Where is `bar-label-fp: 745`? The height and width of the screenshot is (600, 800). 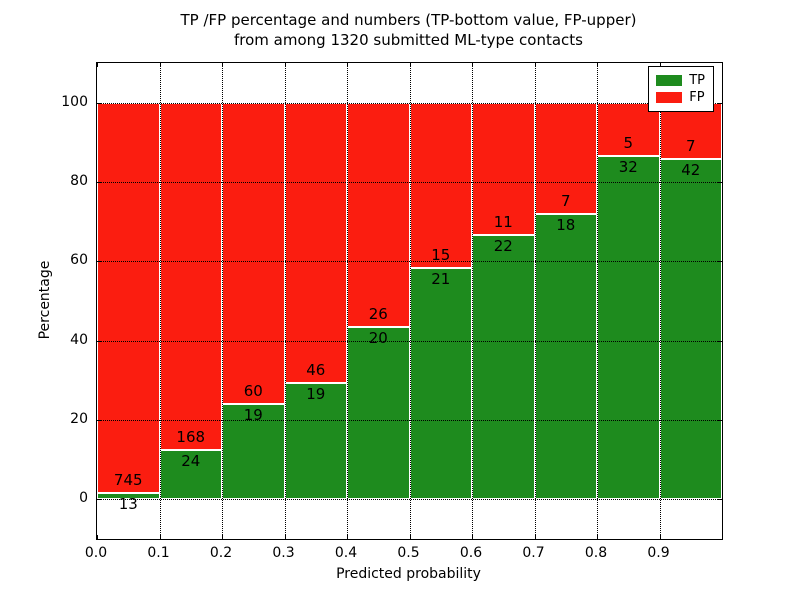 bar-label-fp: 745 is located at coordinates (128, 479).